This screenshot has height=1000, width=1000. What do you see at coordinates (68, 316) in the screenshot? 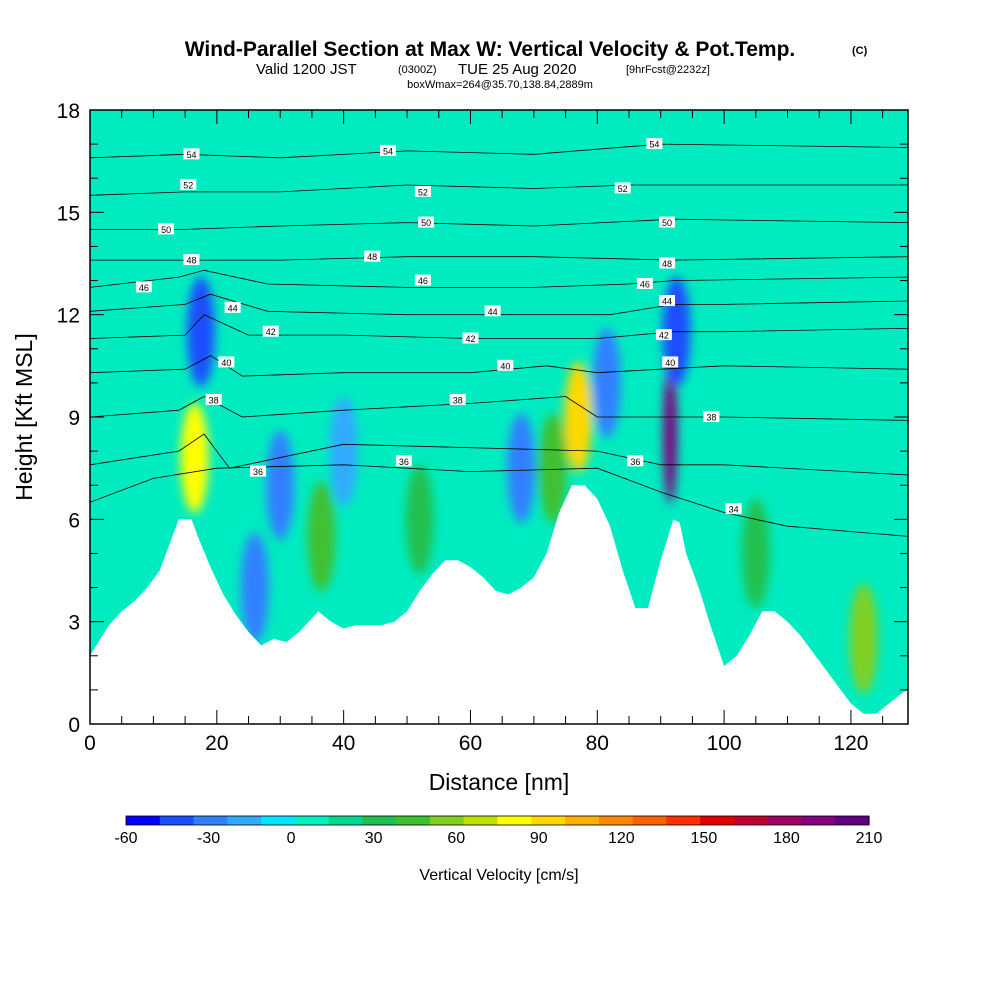
I see `y-tick-label-12: 12` at bounding box center [68, 316].